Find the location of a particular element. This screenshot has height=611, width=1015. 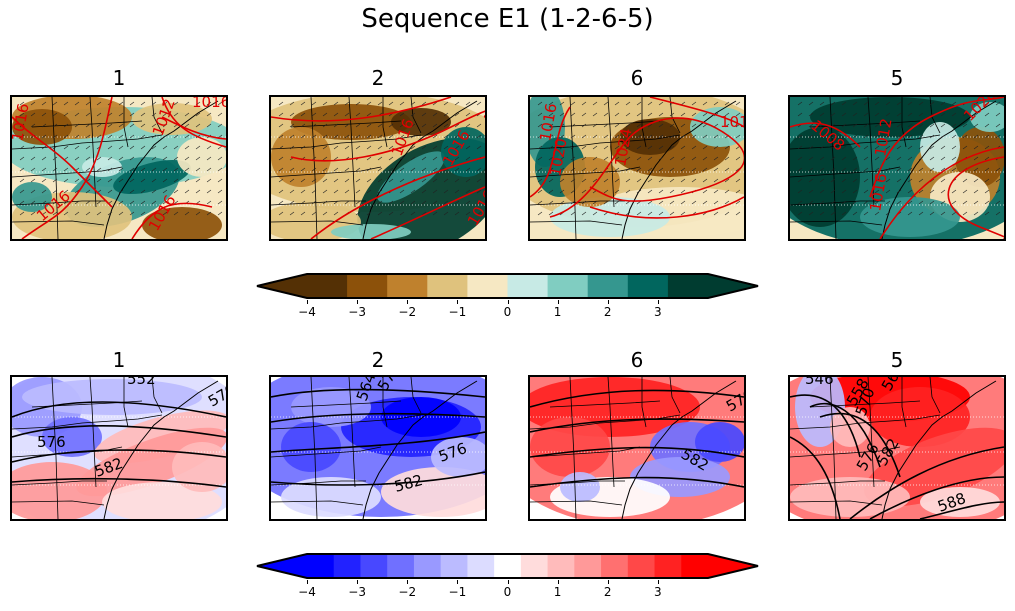

map-panel-r2-2: 564 570 576 582 is located at coordinates (378, 448).